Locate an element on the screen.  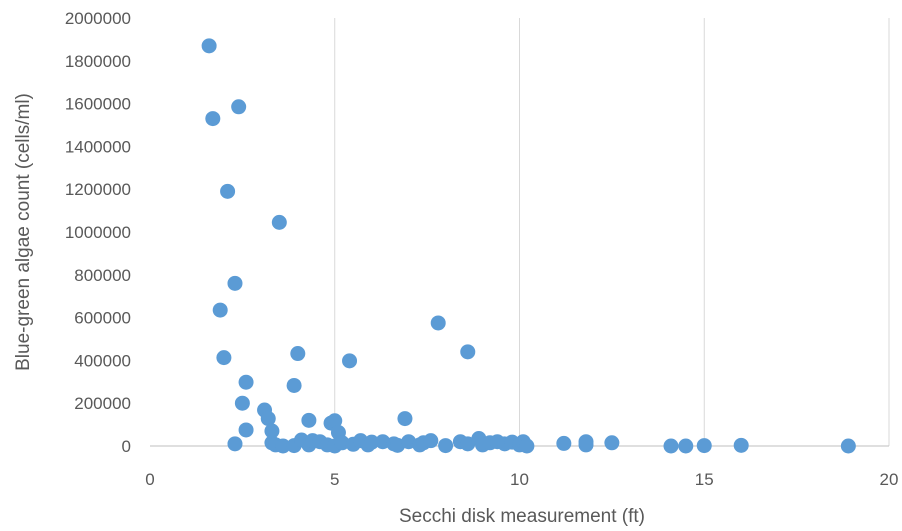
y-tick-label: 1200000 is located at coordinates (98, 189).